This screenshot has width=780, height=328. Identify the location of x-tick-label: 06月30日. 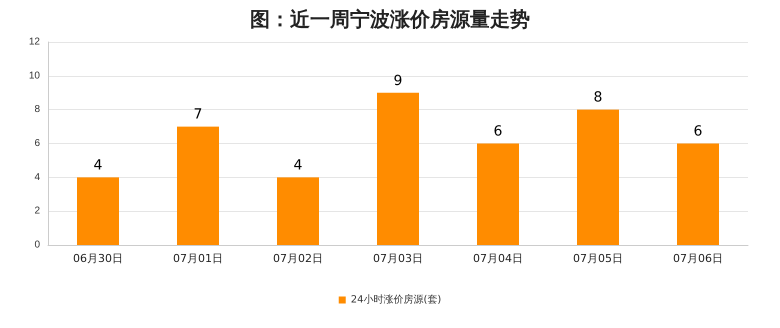
(98, 258).